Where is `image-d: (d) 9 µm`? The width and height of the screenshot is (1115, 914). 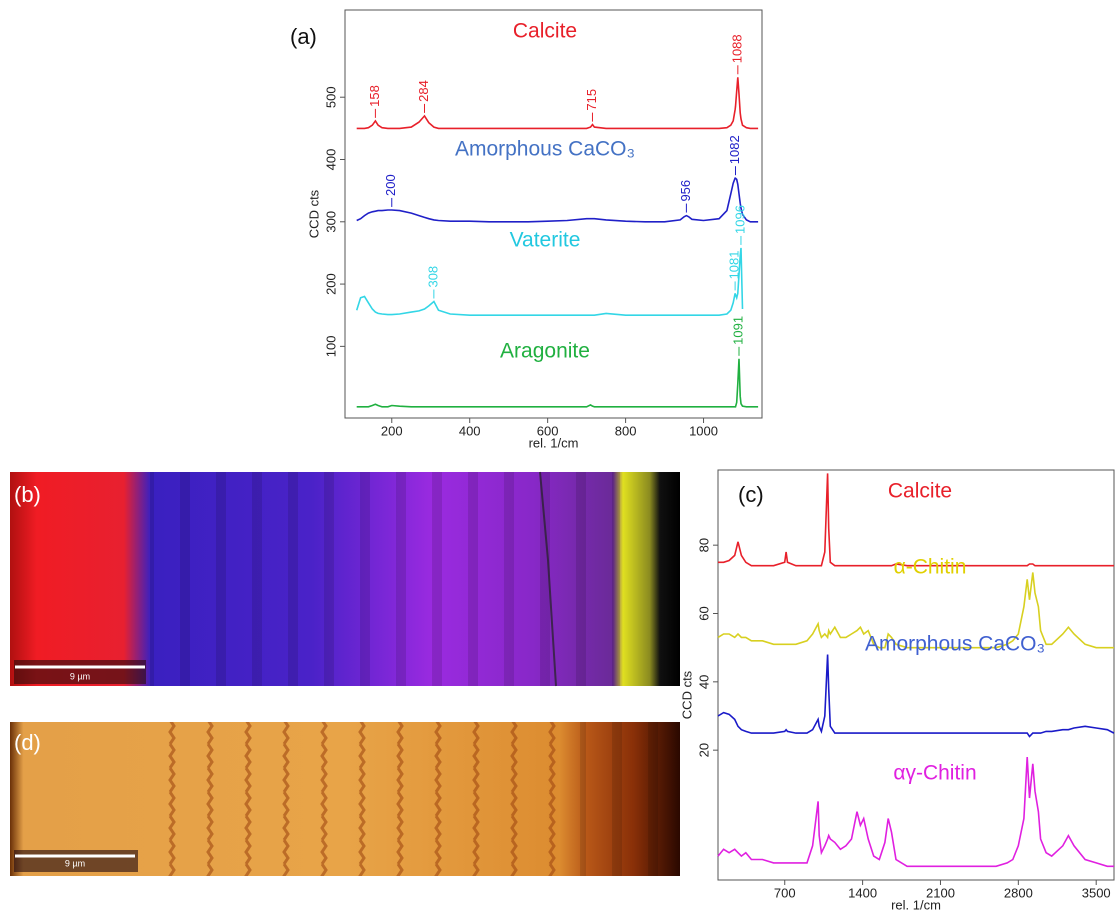
image-d: (d) 9 µm is located at coordinates (345, 799).